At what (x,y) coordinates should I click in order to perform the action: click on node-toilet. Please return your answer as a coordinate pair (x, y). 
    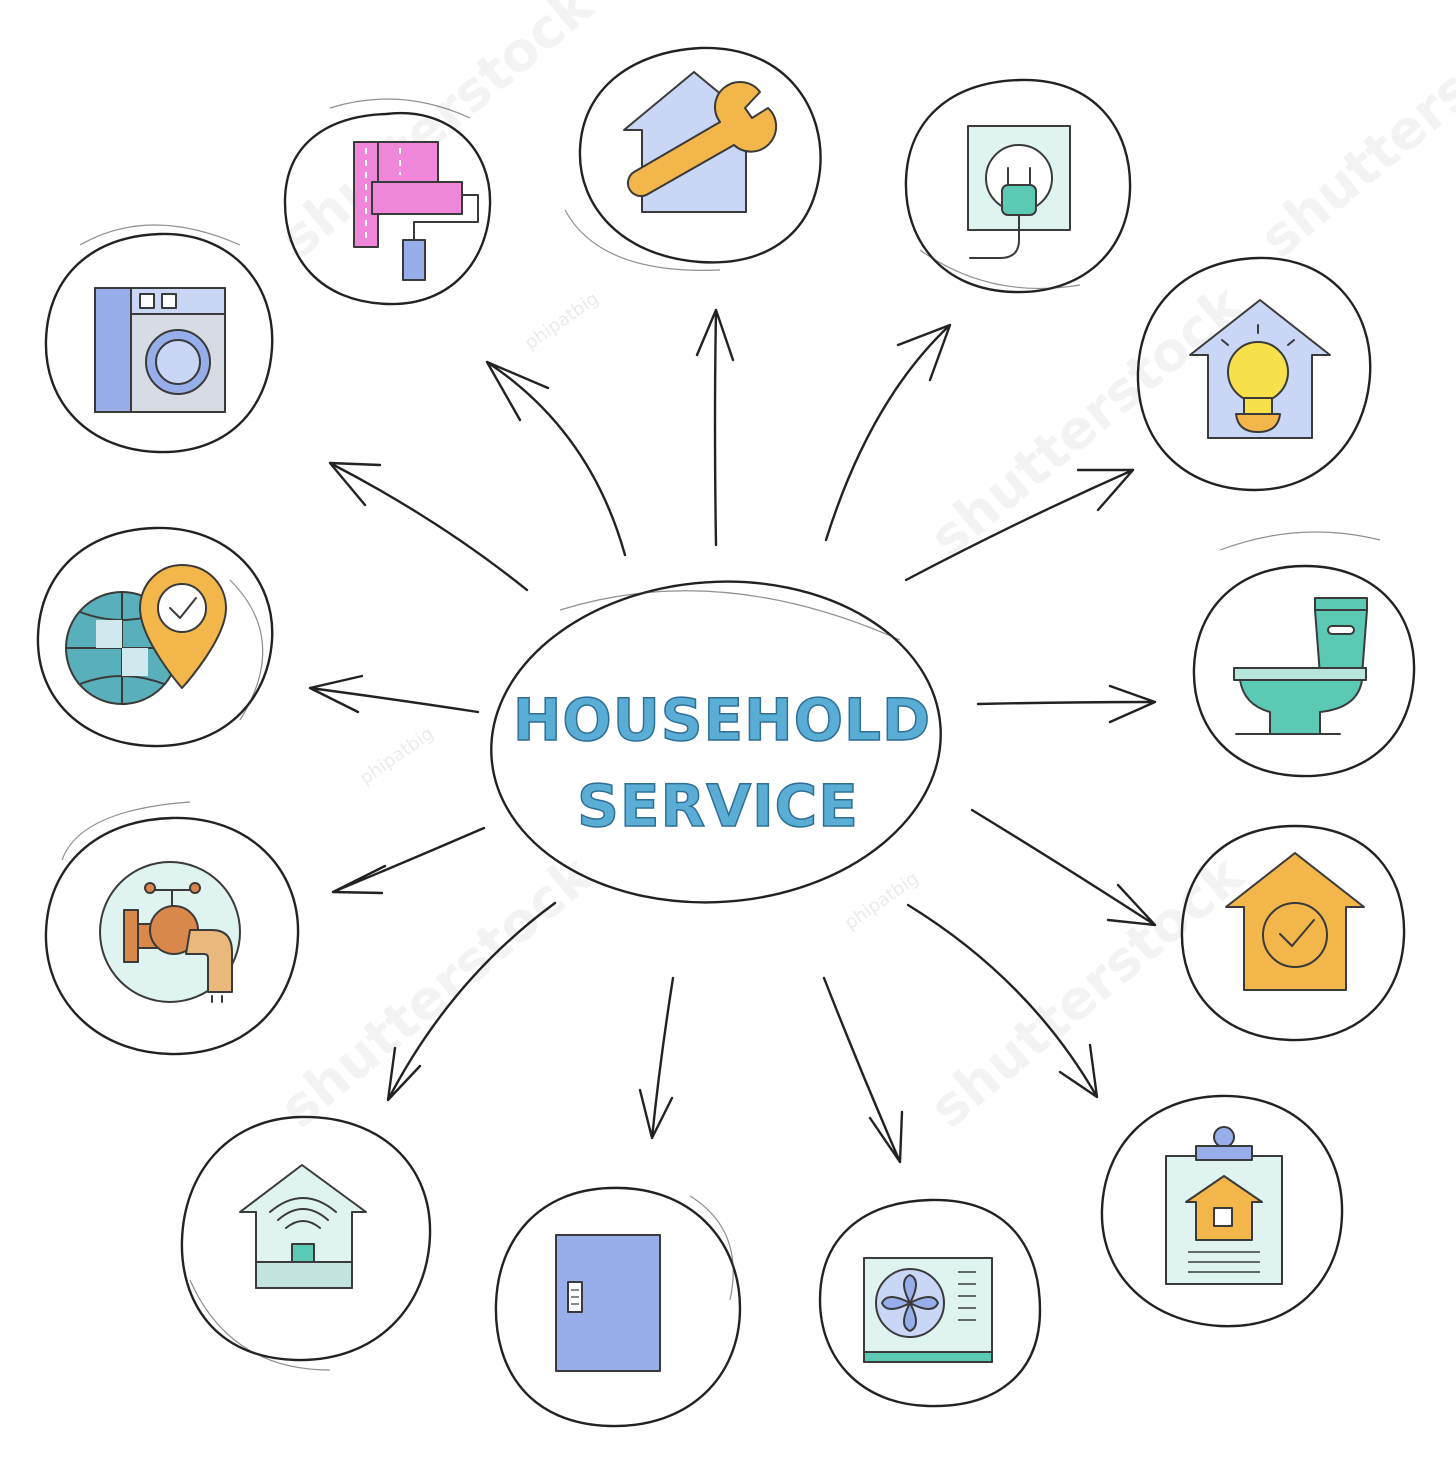
    Looking at the image, I should click on (1304, 654).